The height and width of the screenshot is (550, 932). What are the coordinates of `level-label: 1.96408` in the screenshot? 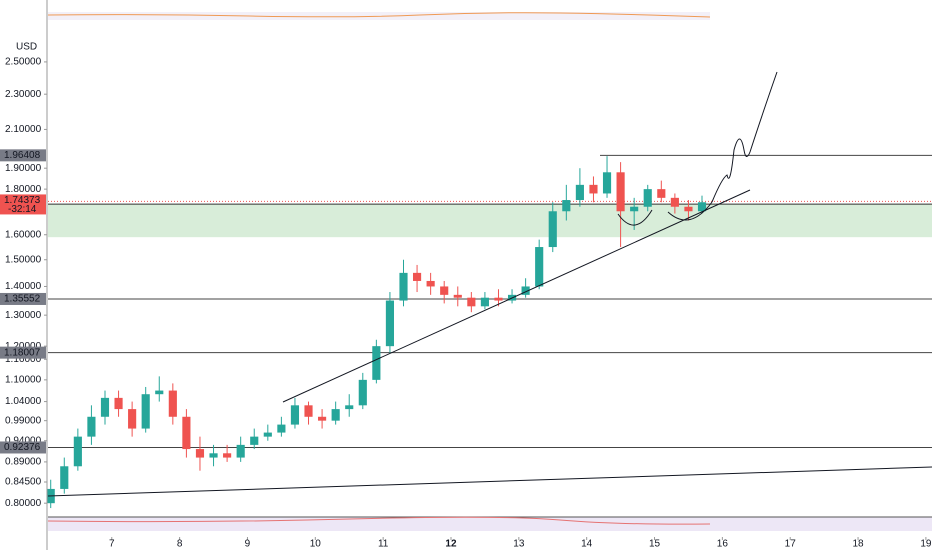 It's located at (22, 155).